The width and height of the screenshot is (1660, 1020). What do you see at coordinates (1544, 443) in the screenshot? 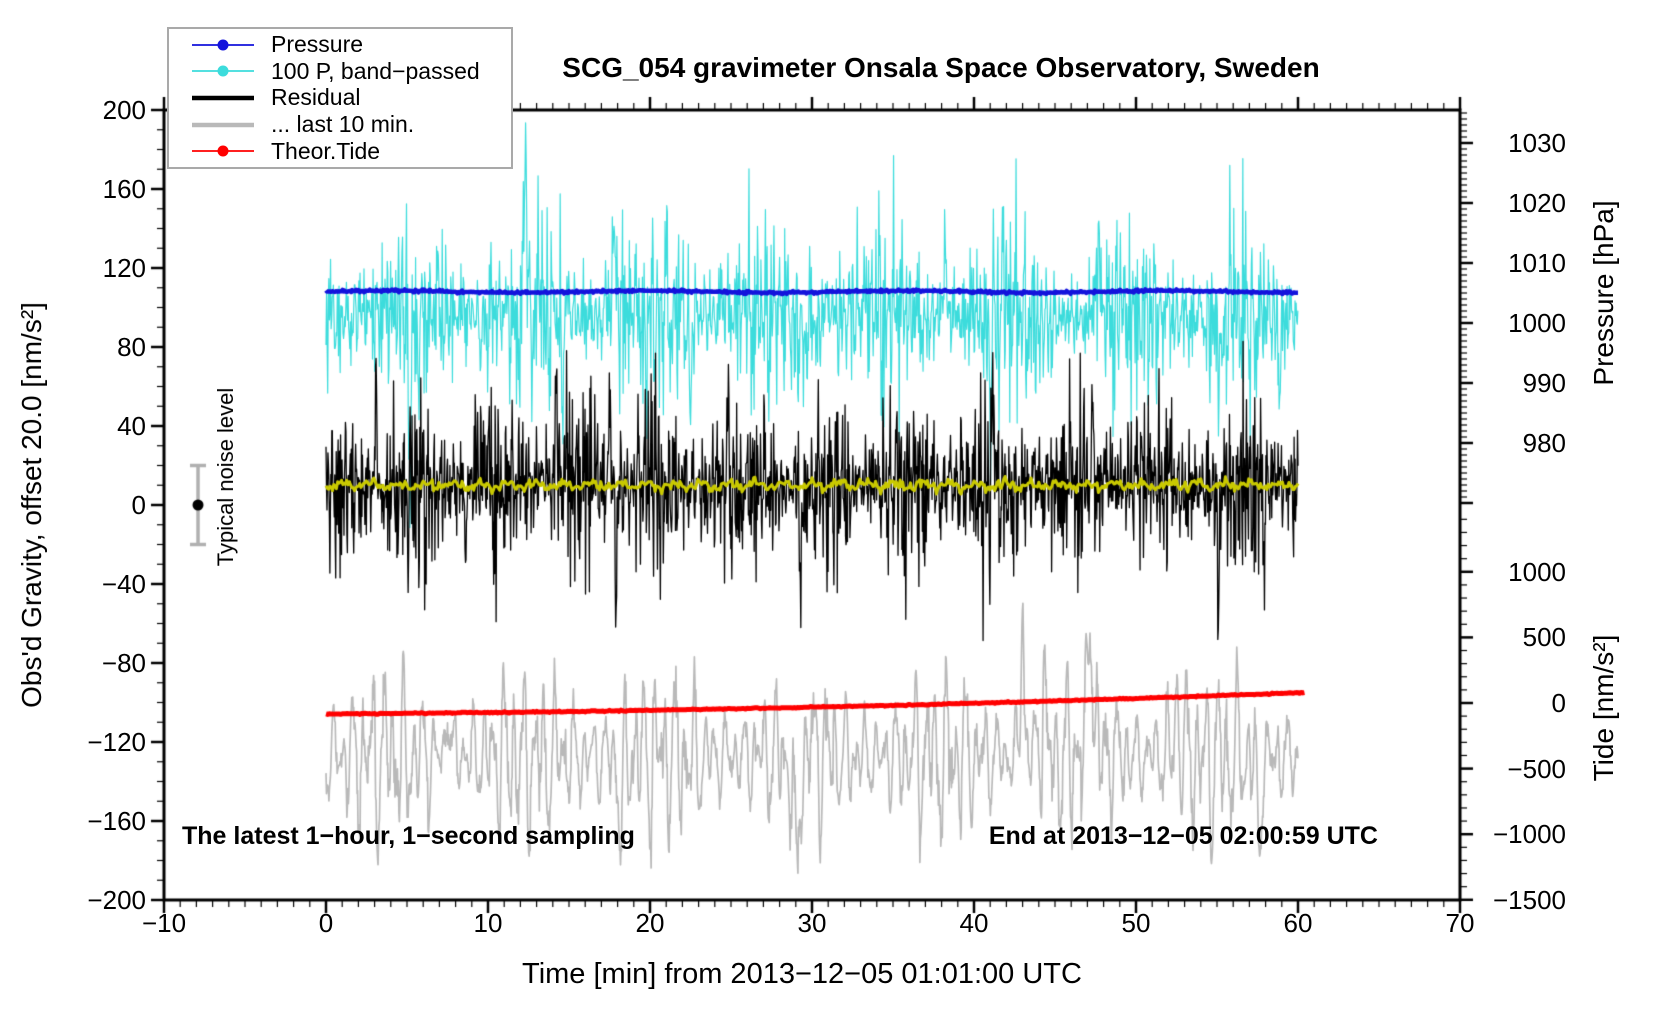
I see `pressure-tick-label: 980` at bounding box center [1544, 443].